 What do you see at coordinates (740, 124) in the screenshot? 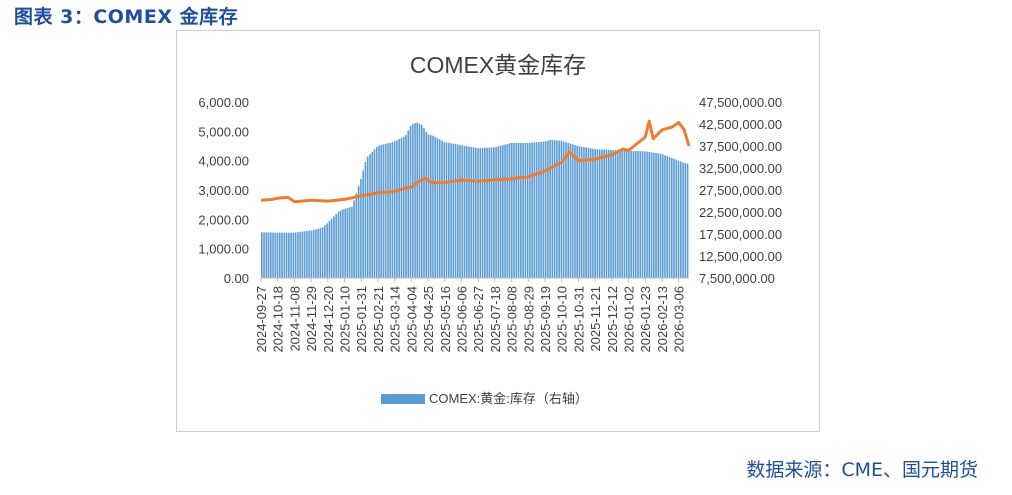
I see `right-tick-label: 42,500,000.00` at bounding box center [740, 124].